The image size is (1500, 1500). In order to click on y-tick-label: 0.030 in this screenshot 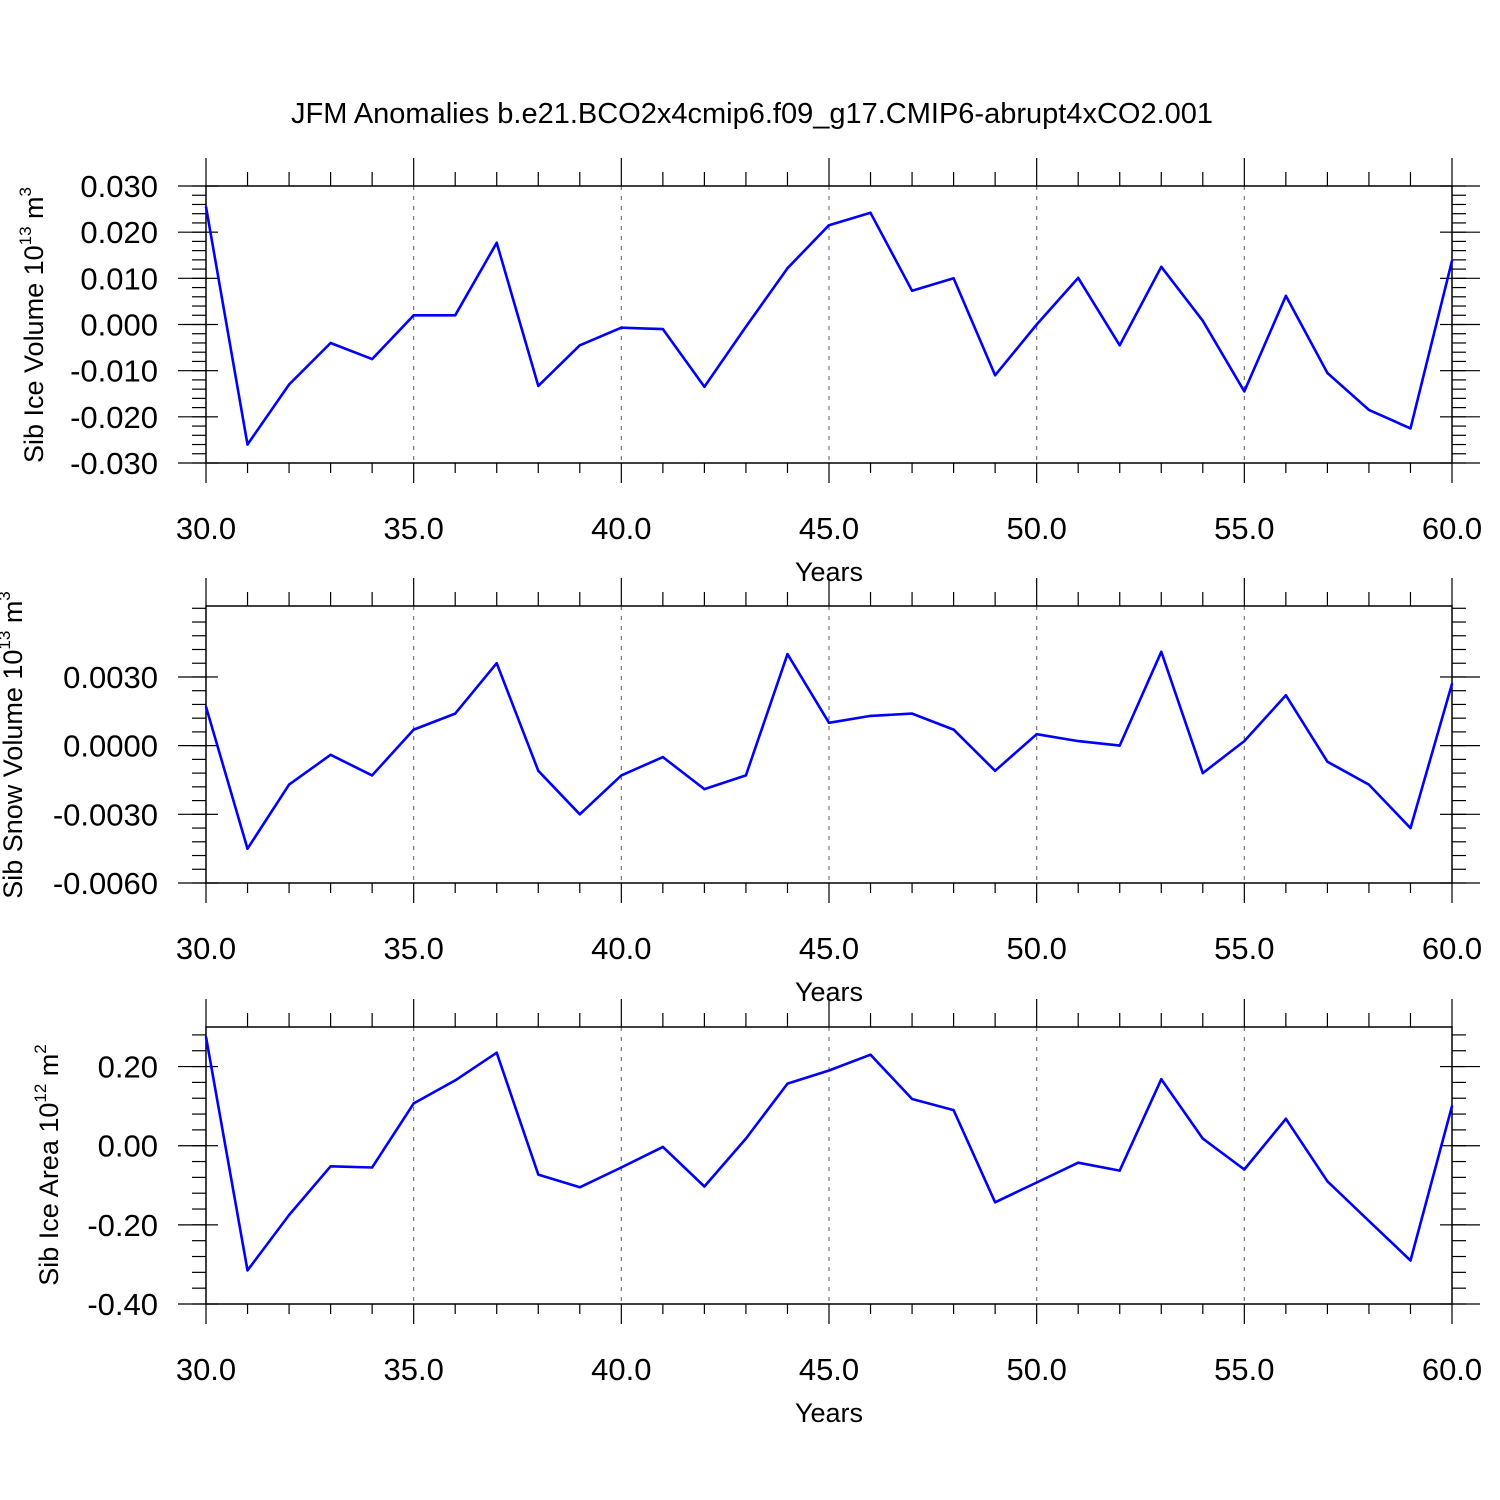, I will do `click(119, 186)`.